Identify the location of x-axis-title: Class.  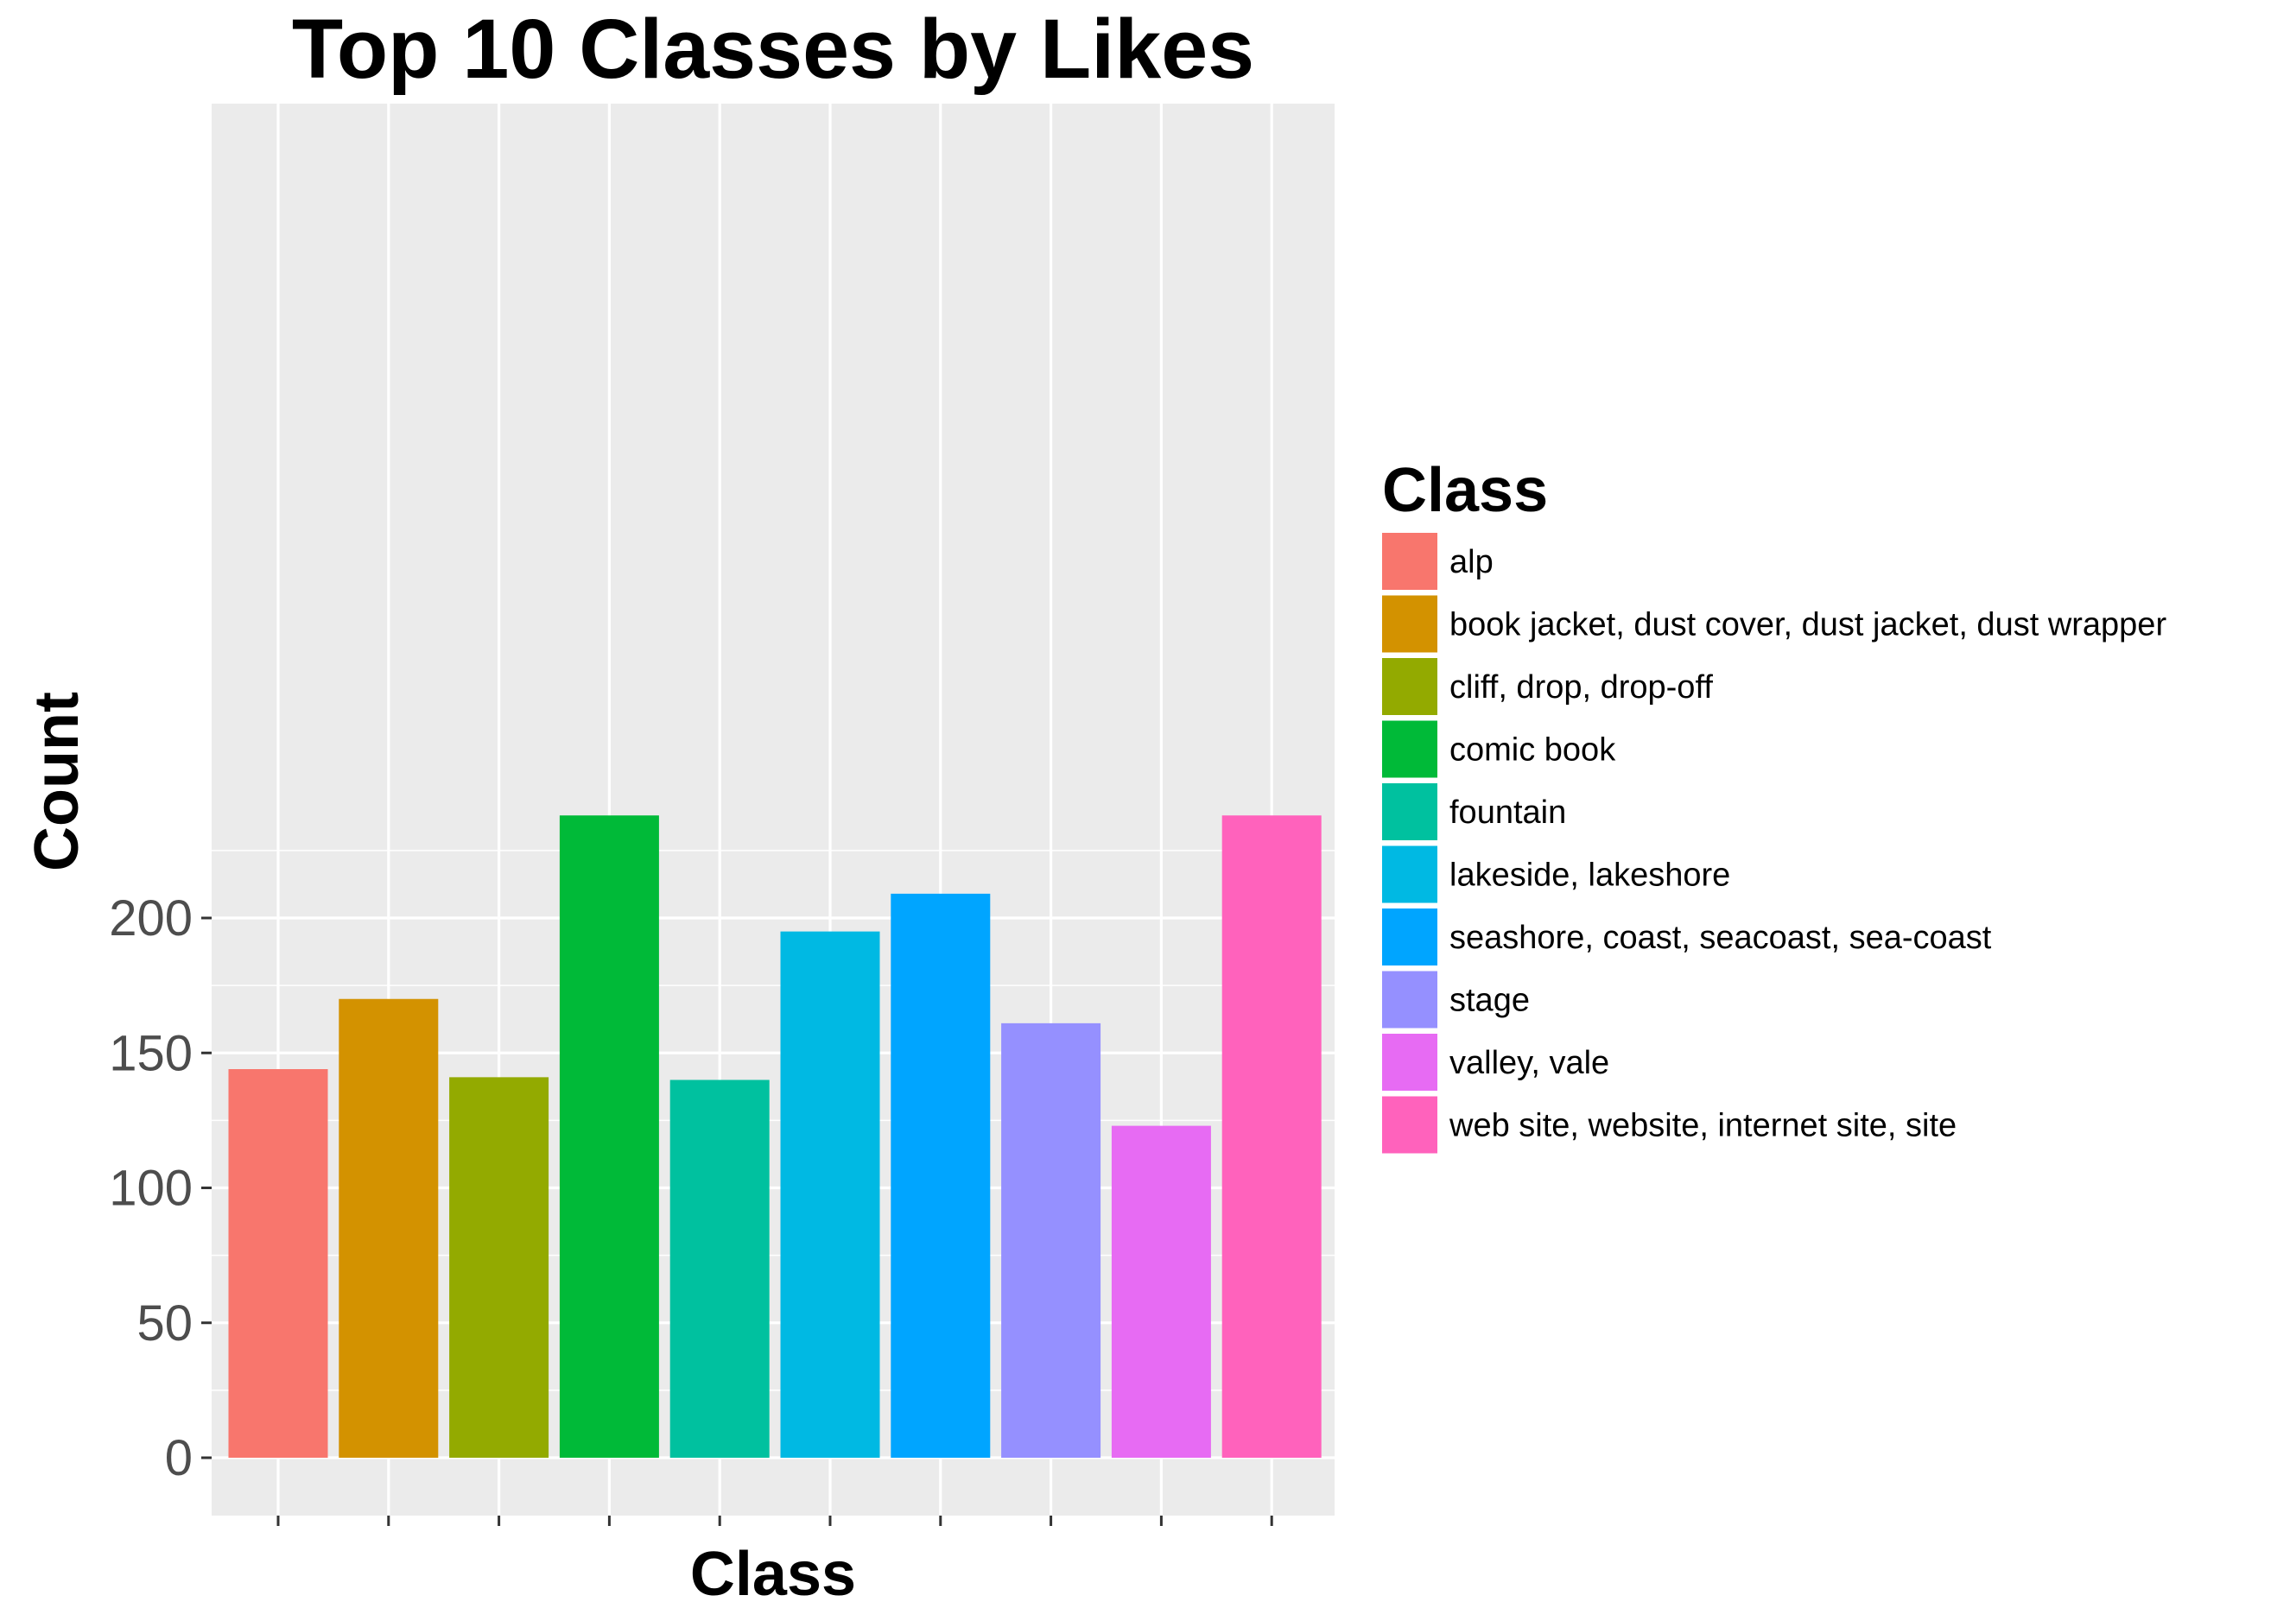
(773, 1574).